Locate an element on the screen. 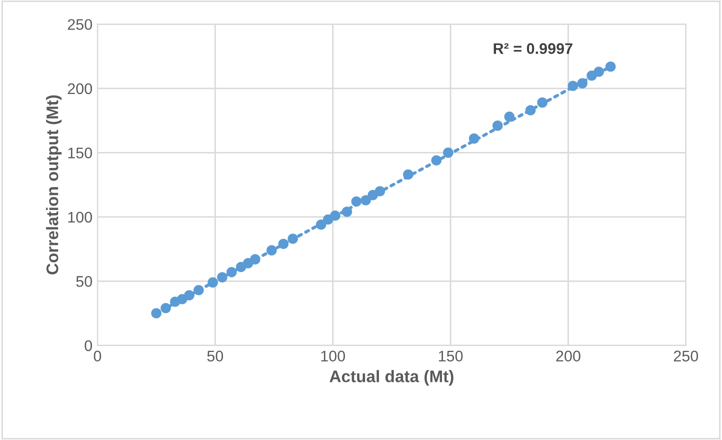 This screenshot has height=440, width=722. y-tick-label: 150 is located at coordinates (80, 153).